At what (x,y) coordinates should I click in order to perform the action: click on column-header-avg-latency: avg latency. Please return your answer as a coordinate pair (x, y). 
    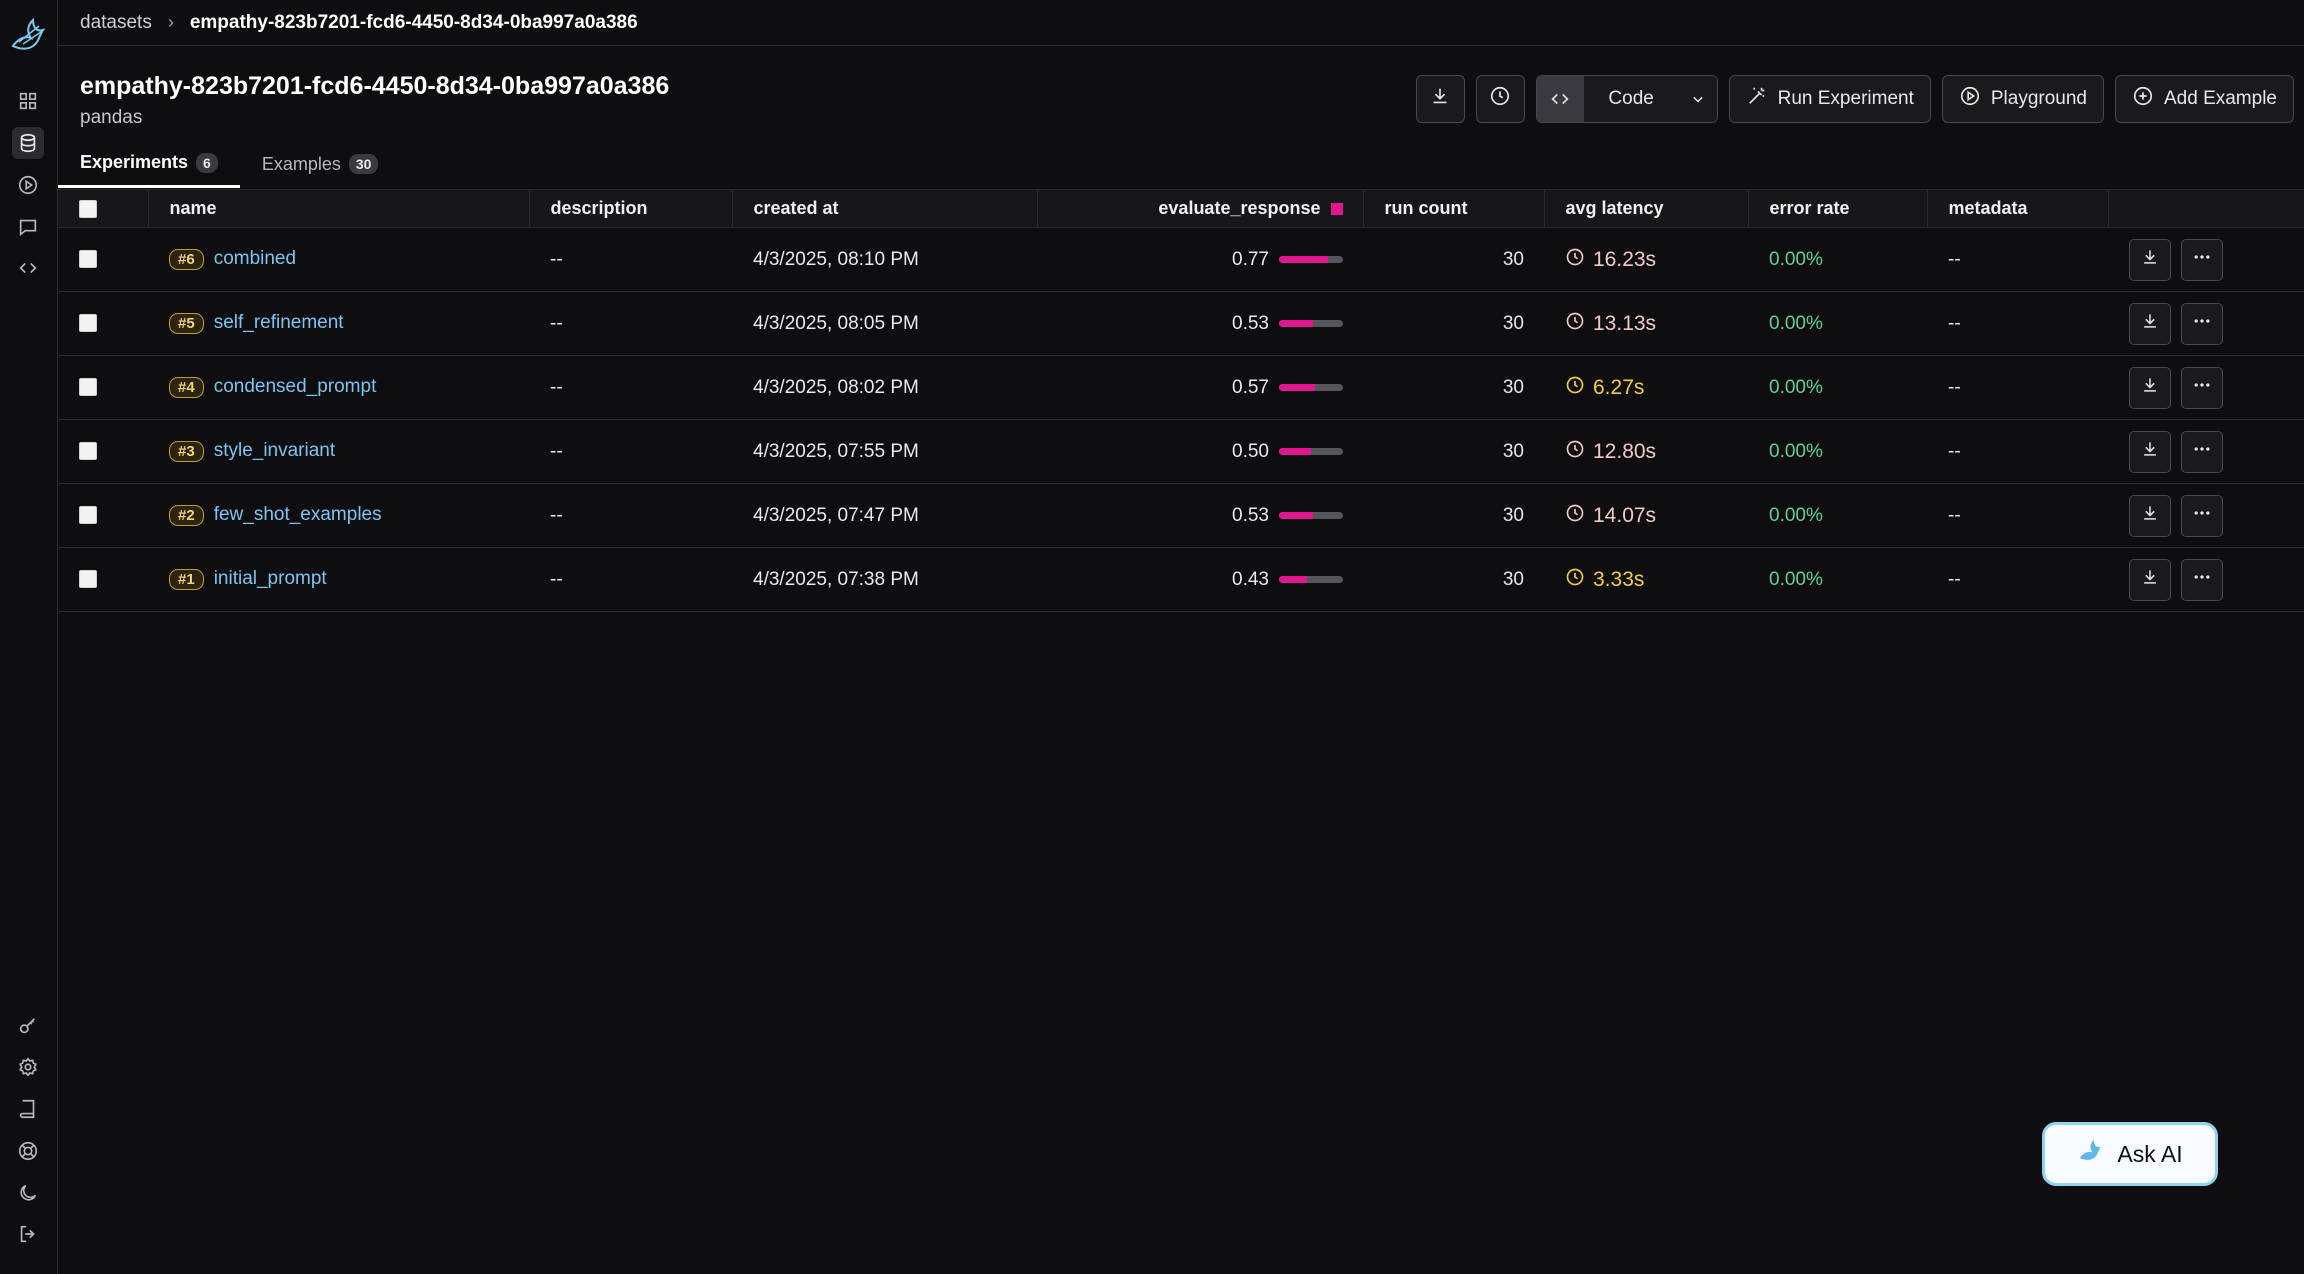
    Looking at the image, I should click on (1646, 208).